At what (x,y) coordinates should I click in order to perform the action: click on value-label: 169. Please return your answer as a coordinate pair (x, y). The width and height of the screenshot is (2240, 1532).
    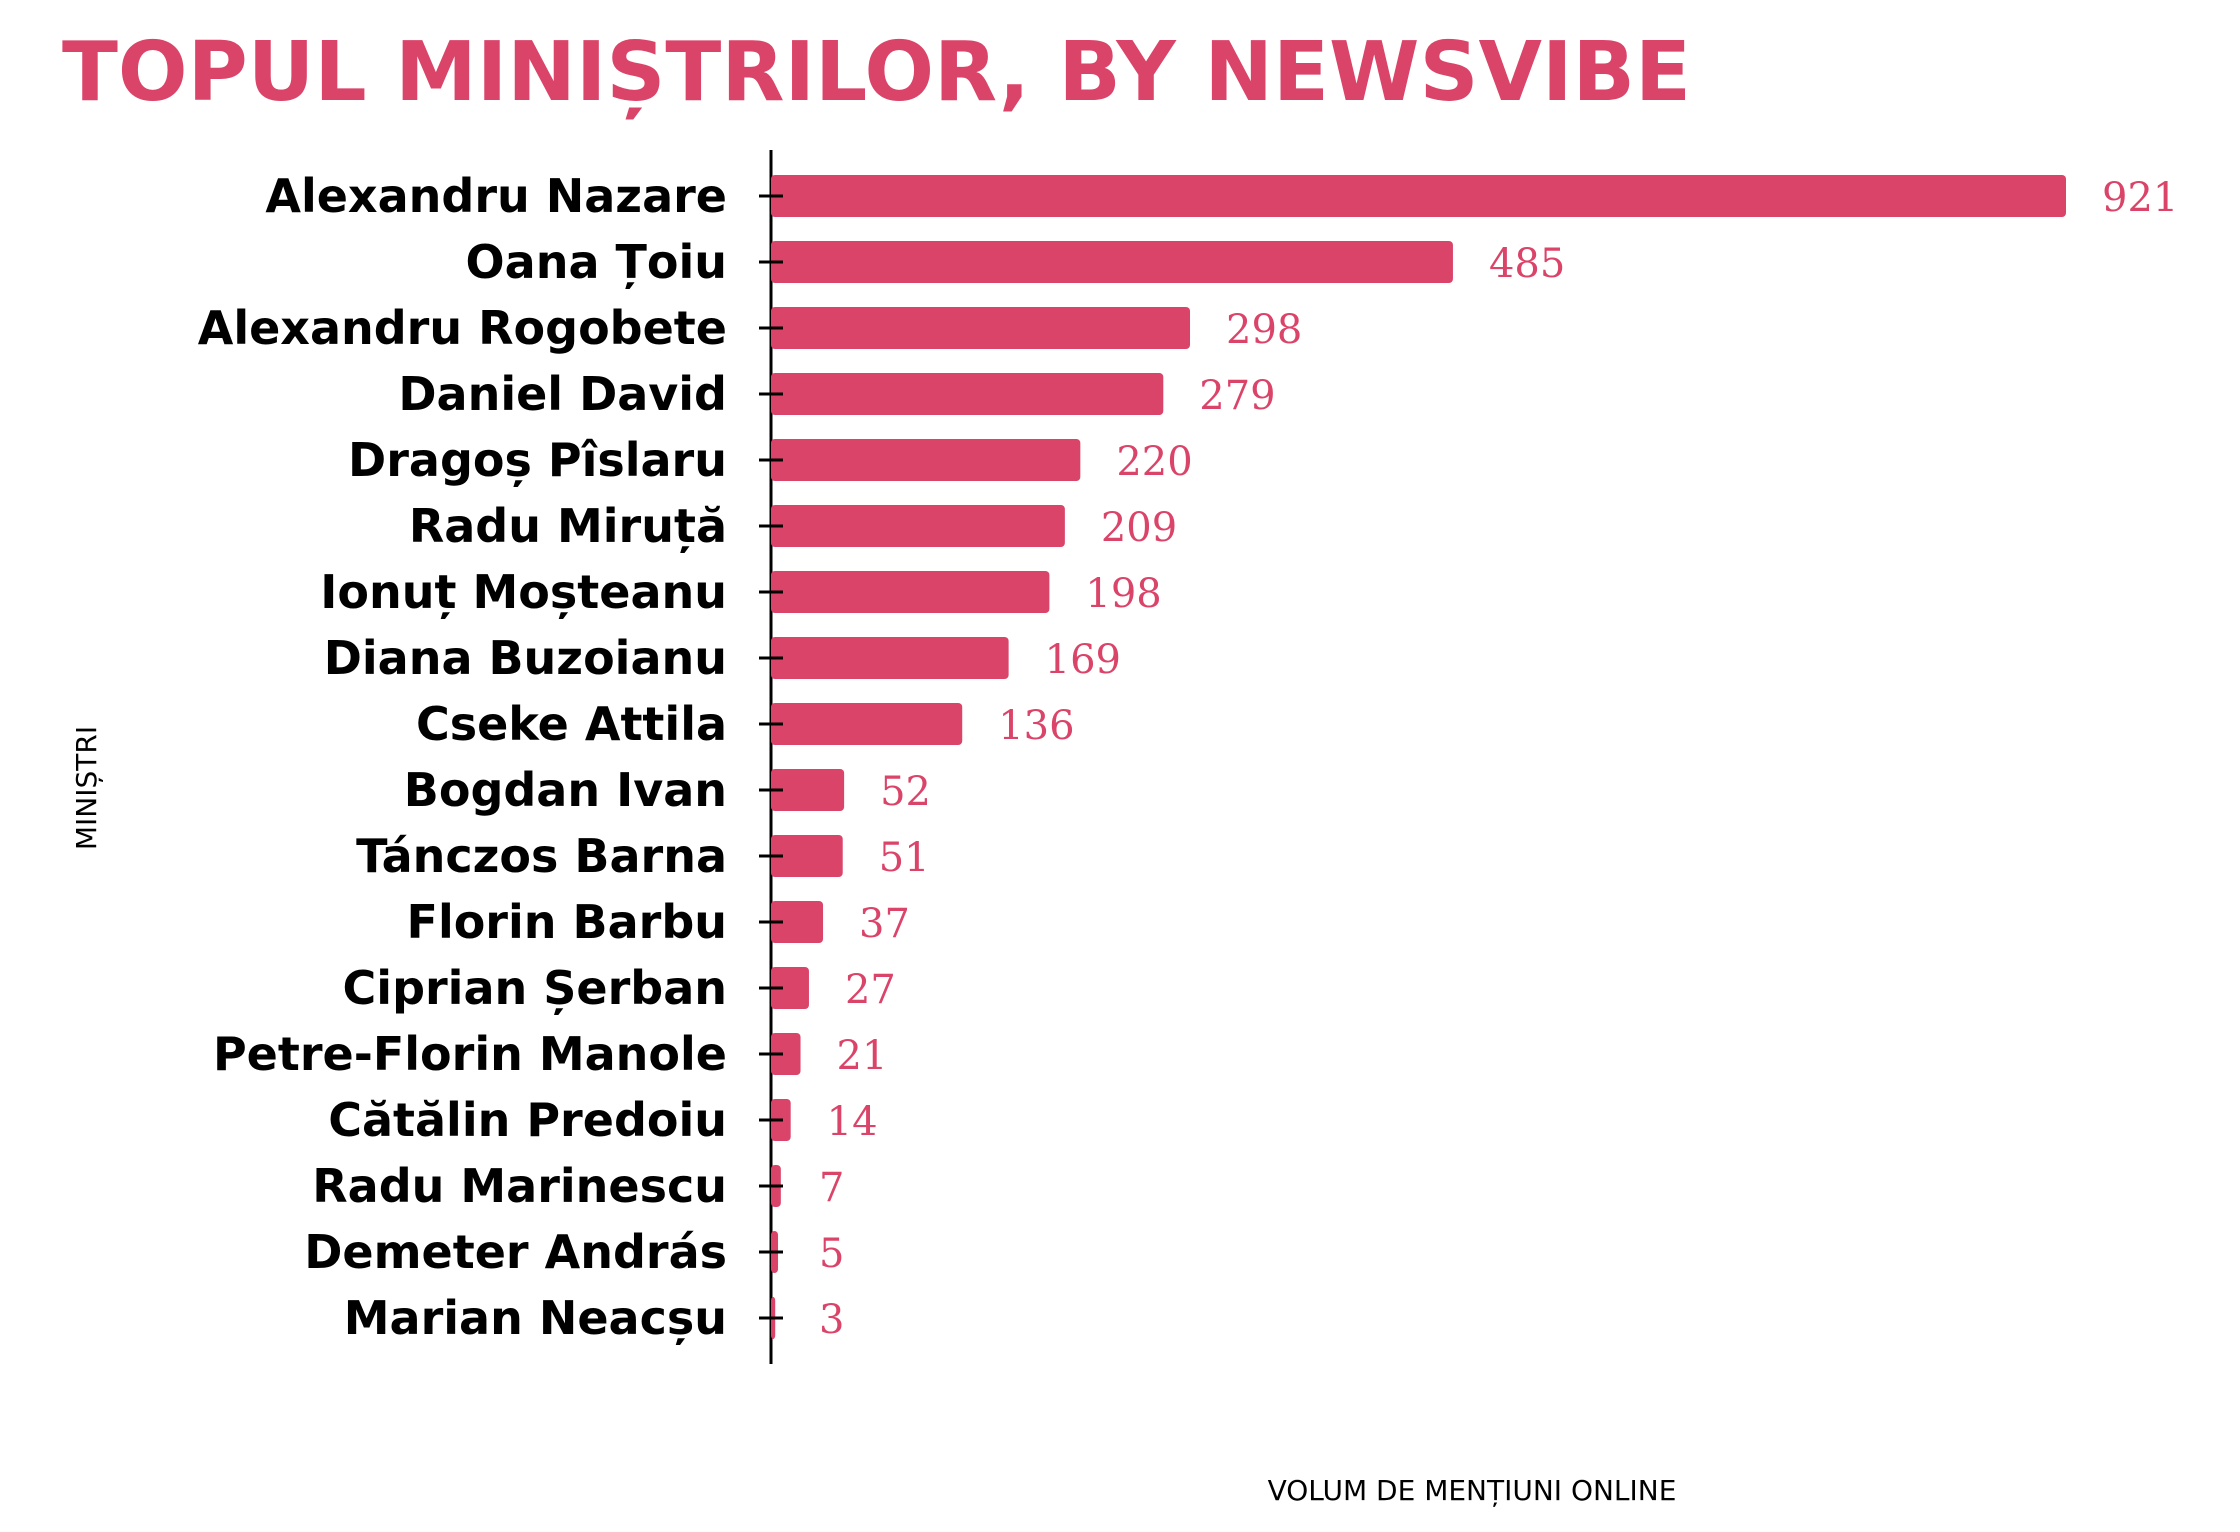
    Looking at the image, I should click on (1083, 660).